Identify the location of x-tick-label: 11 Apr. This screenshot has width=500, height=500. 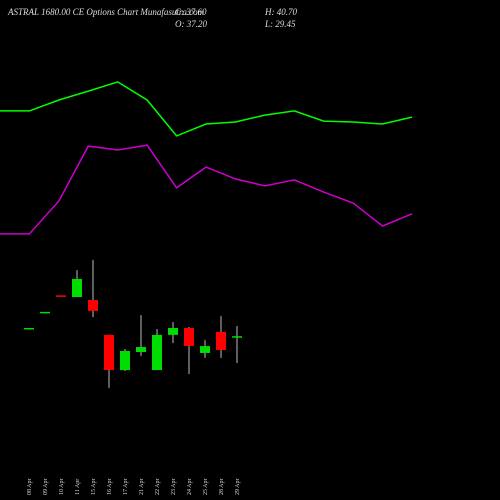
(78, 487).